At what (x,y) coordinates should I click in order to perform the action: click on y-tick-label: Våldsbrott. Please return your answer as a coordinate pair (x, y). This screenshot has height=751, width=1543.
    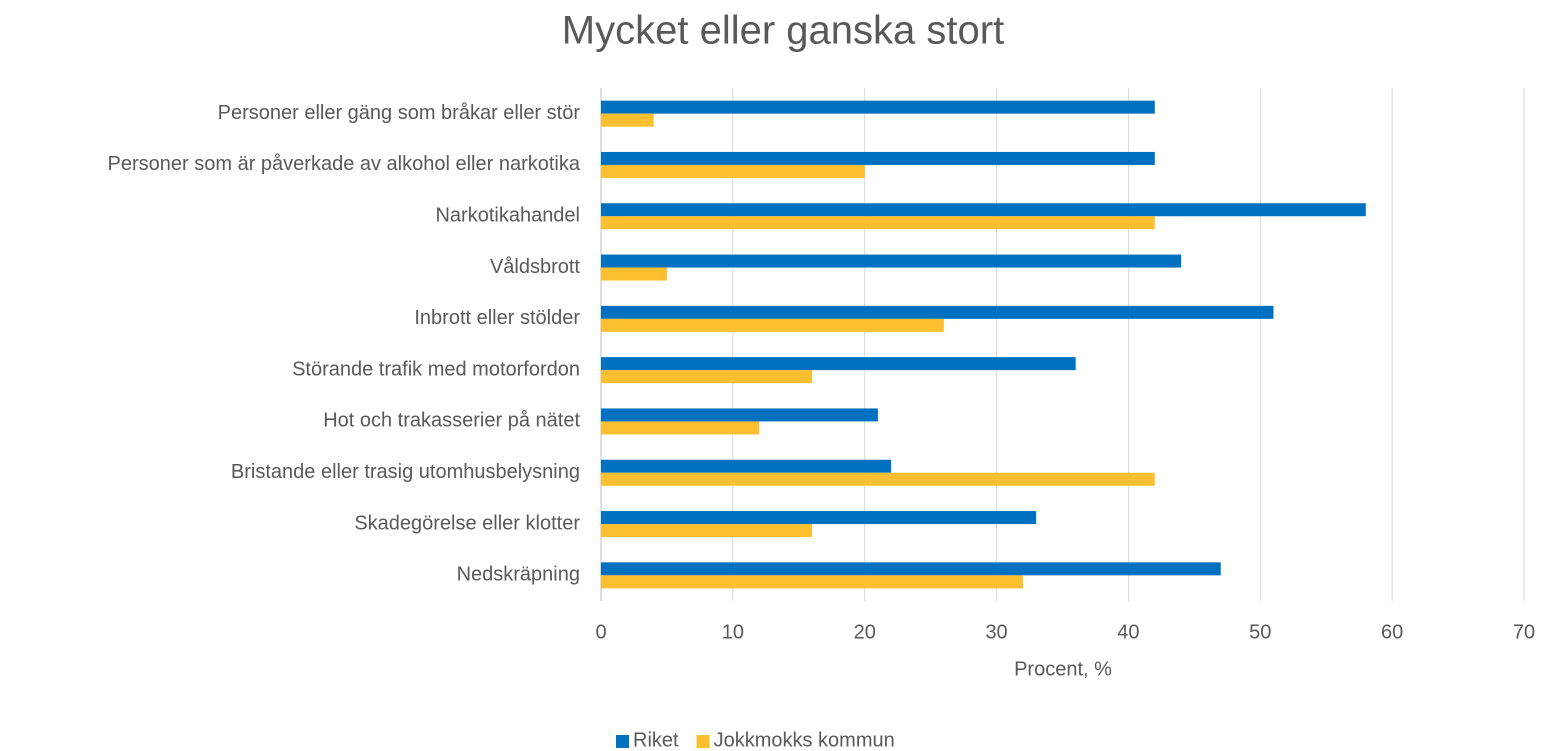
    Looking at the image, I should click on (535, 267).